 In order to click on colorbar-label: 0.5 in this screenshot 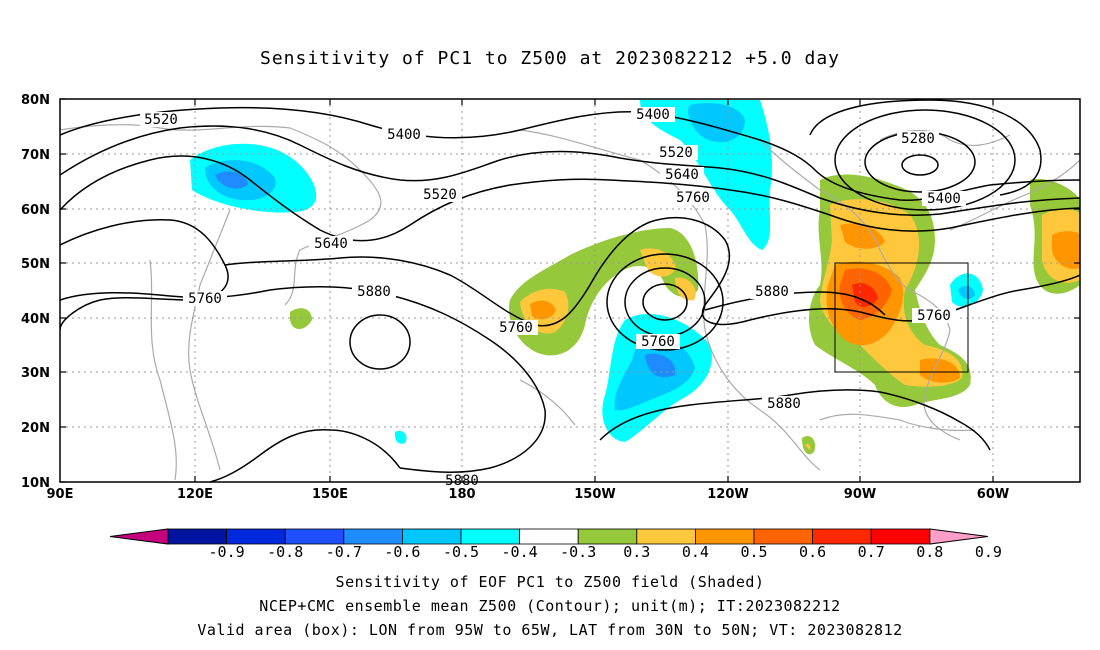, I will do `click(753, 552)`.